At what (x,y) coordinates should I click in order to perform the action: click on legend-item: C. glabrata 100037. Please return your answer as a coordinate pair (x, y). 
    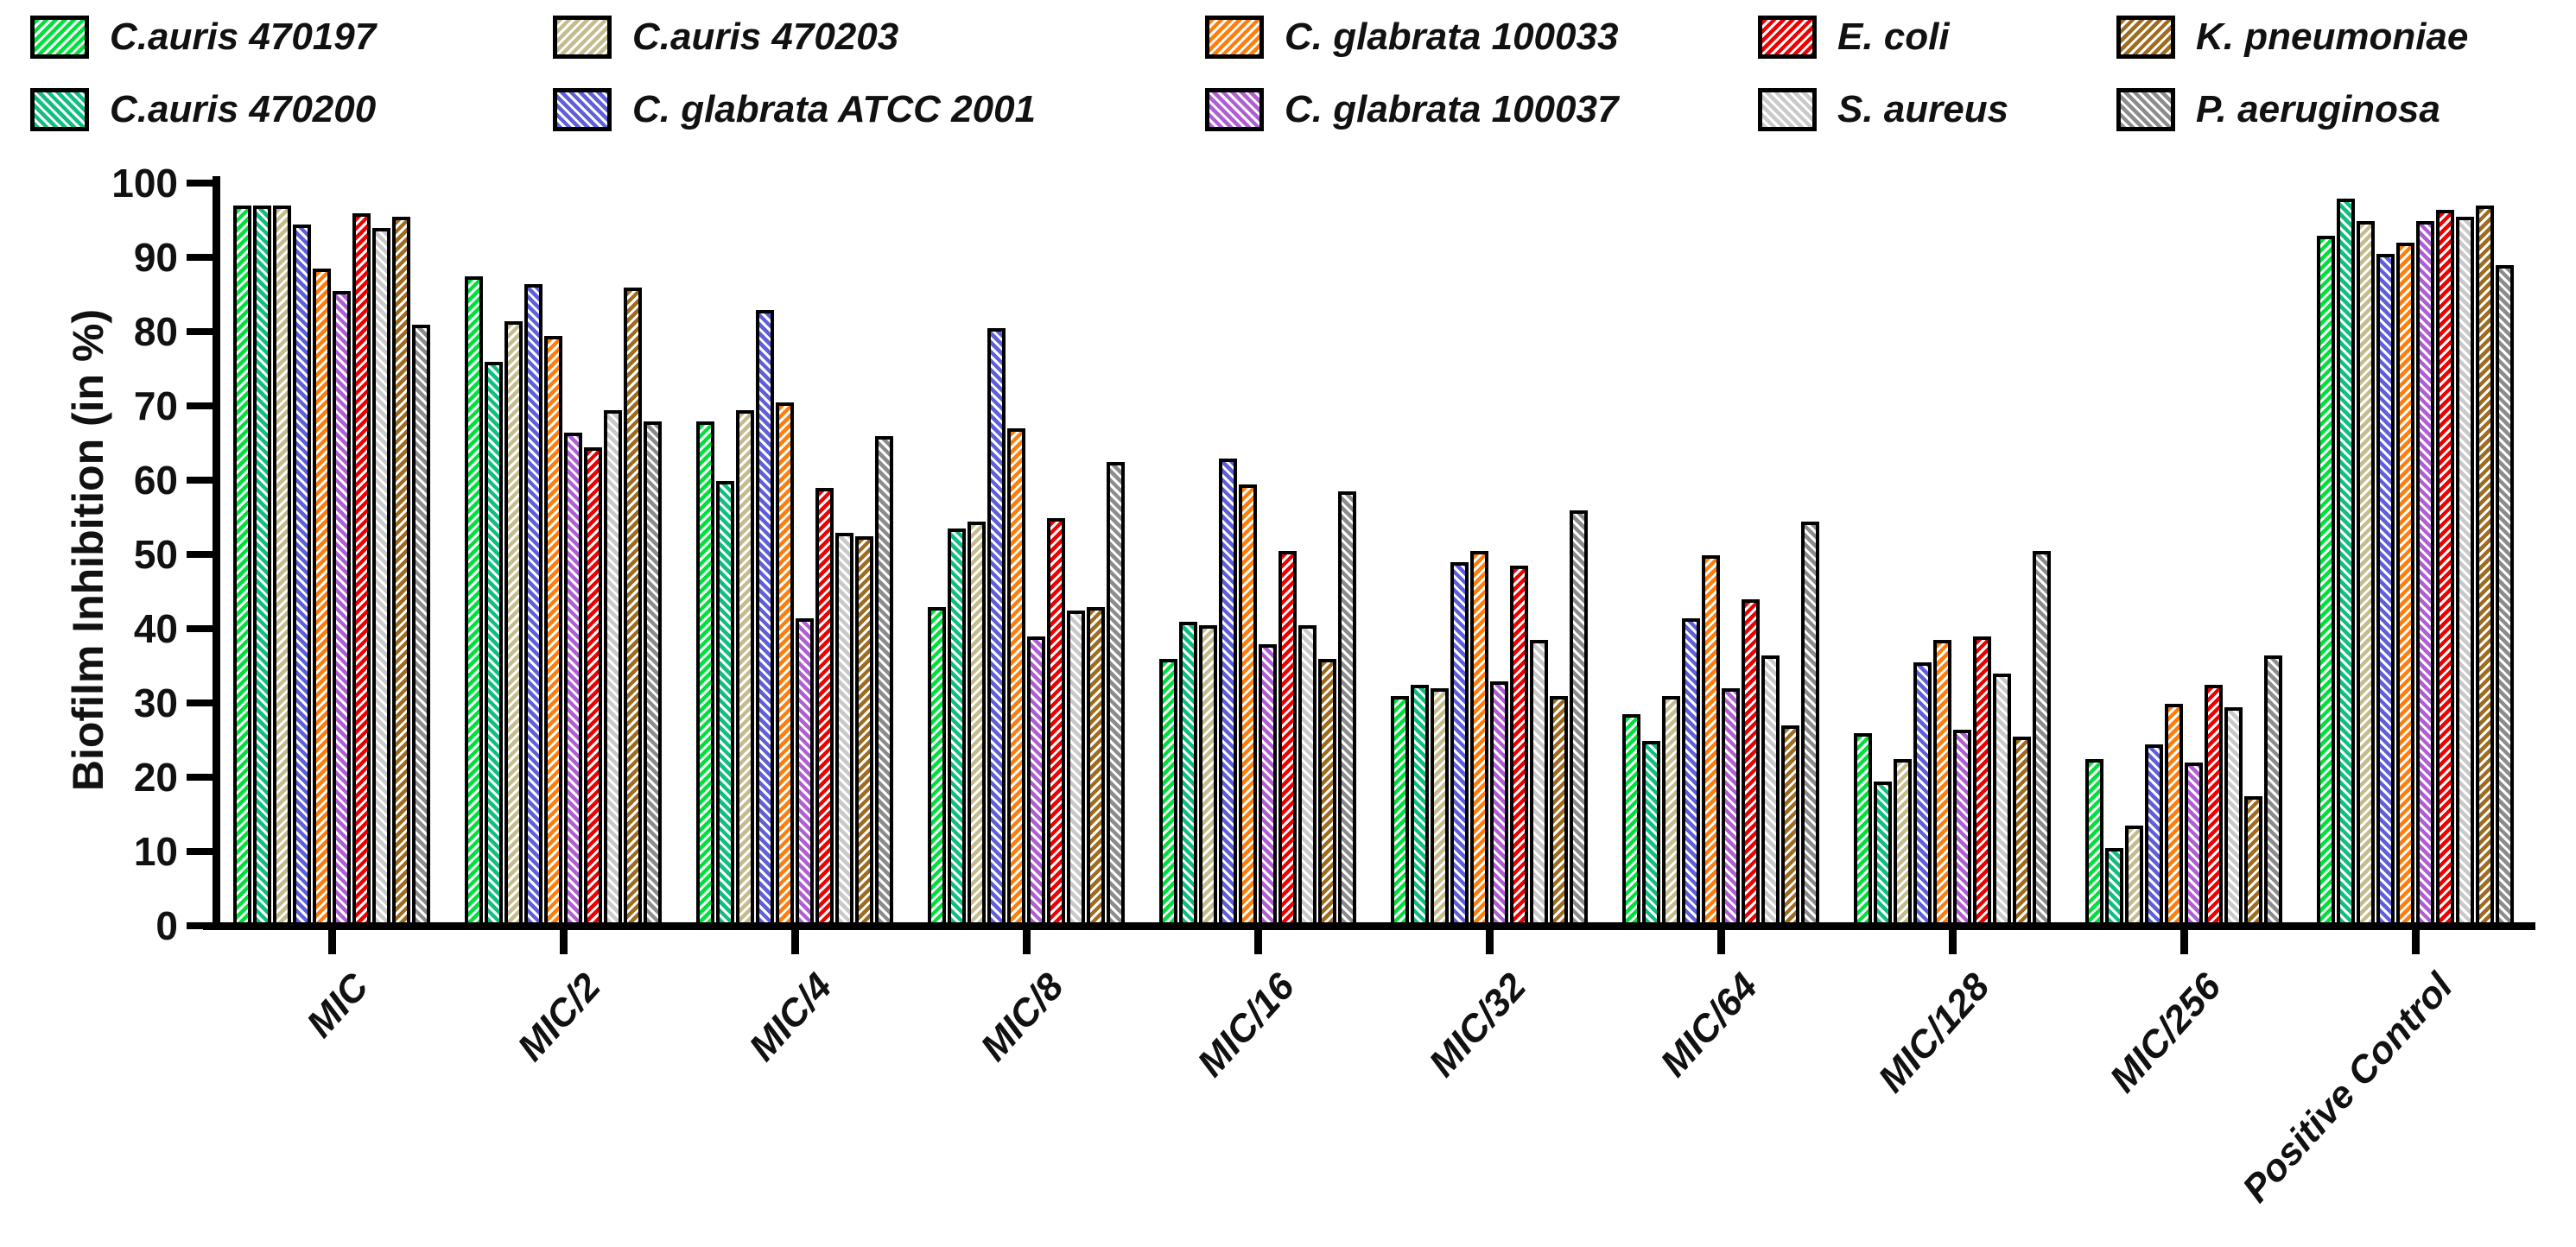
    Looking at the image, I should click on (1481, 109).